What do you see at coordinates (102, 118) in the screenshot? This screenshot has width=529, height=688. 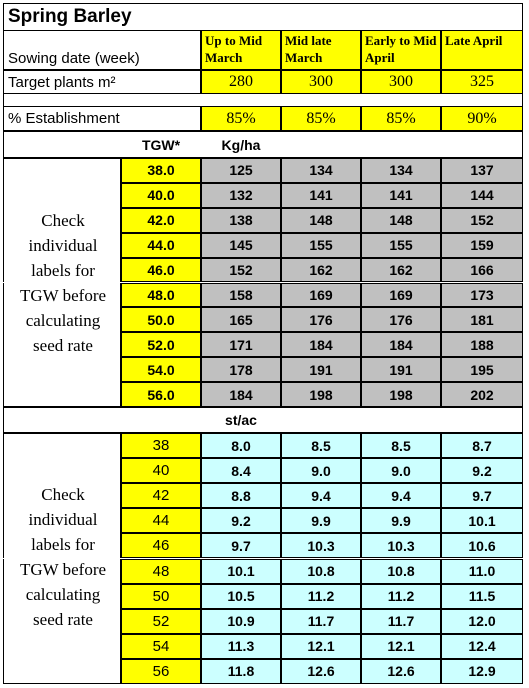 I see `establishment-label: % Establishment` at bounding box center [102, 118].